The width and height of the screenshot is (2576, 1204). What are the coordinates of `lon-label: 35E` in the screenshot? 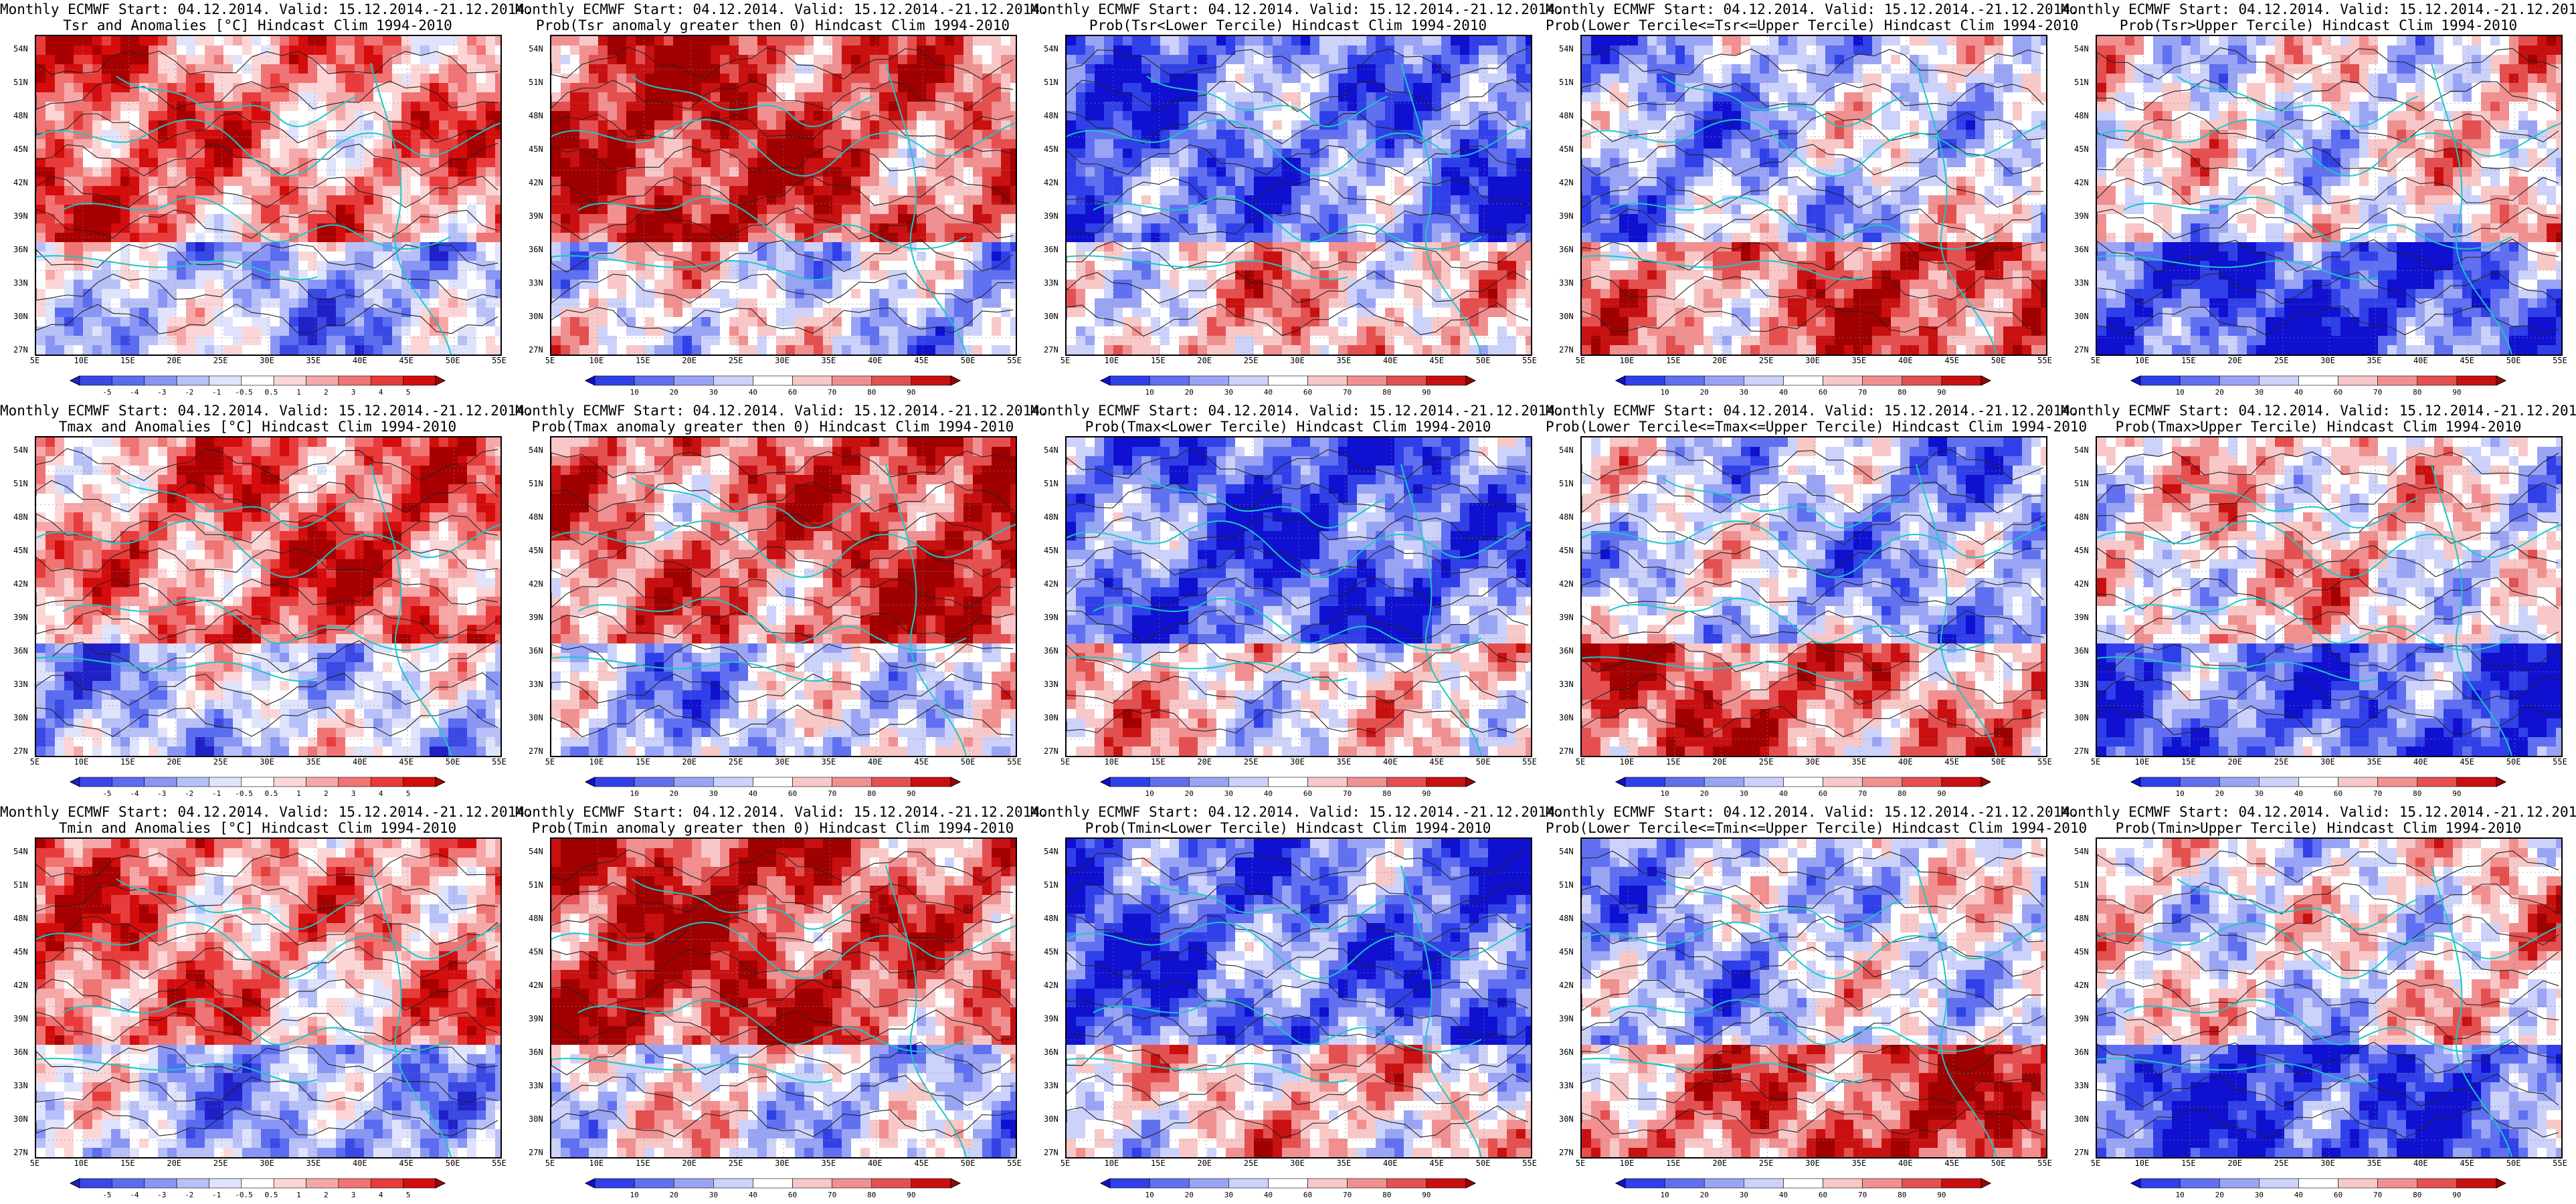 It's located at (1344, 762).